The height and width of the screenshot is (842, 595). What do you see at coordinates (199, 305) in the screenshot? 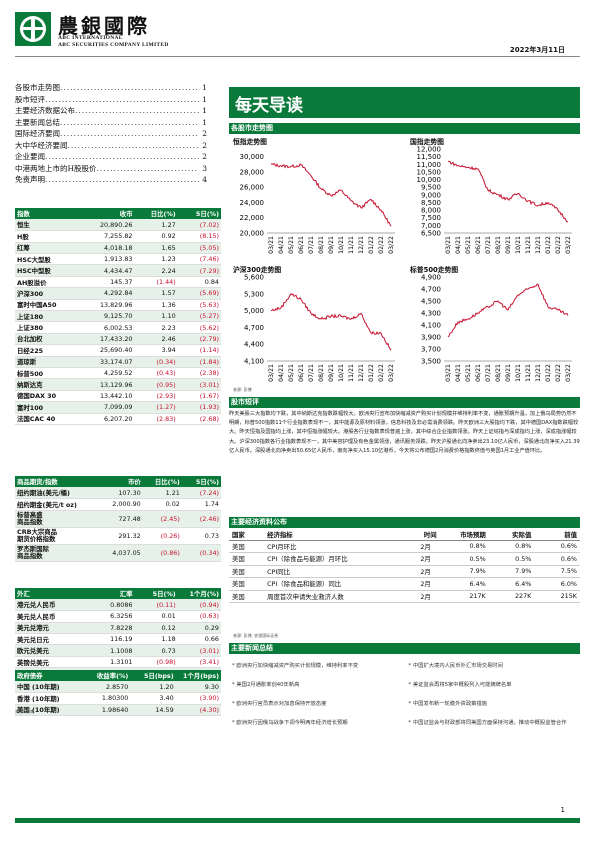
I see `cell-value: (5.63)` at bounding box center [199, 305].